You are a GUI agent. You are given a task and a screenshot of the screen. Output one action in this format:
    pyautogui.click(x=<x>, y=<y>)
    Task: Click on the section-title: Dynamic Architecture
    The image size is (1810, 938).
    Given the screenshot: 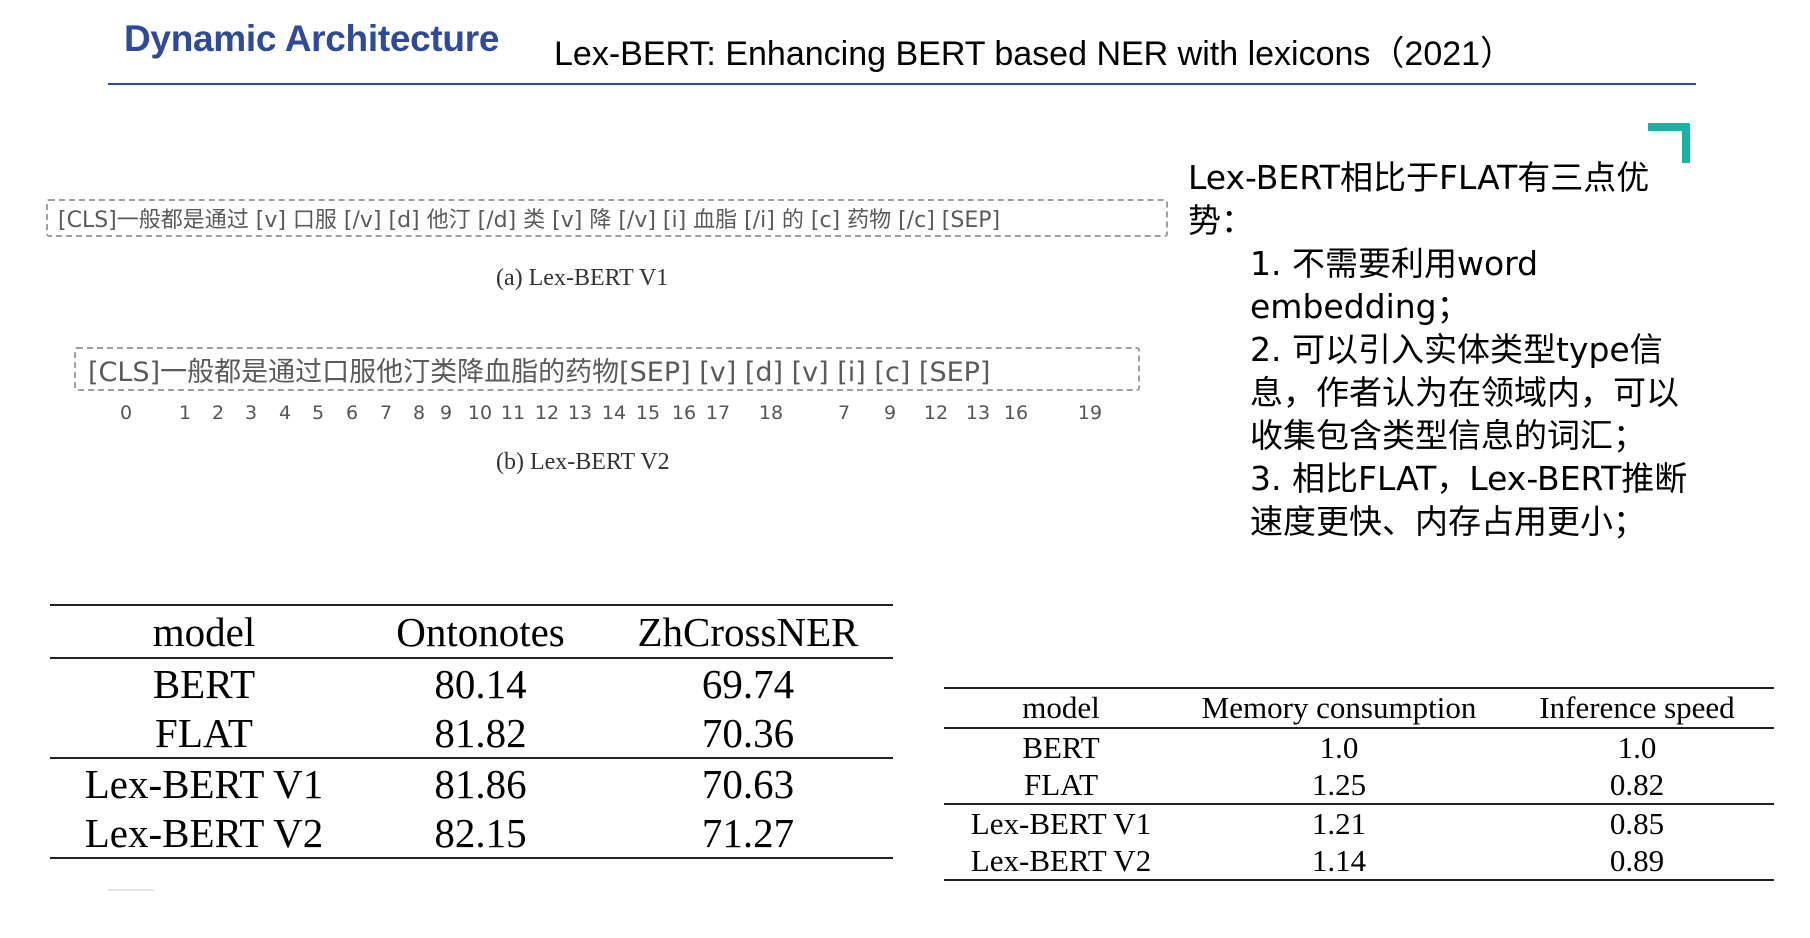 What is the action you would take?
    pyautogui.click(x=312, y=38)
    